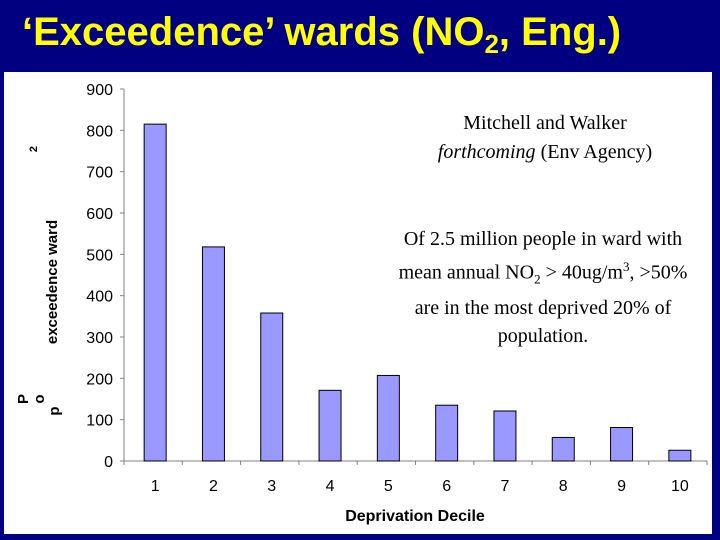  I want to click on citation-rest: (Env Agency), so click(594, 152).